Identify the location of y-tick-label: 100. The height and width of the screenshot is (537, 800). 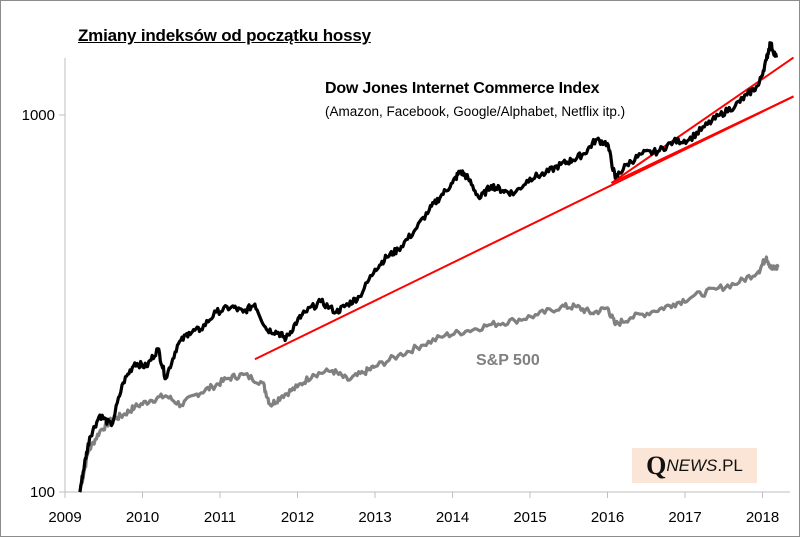
(42, 492).